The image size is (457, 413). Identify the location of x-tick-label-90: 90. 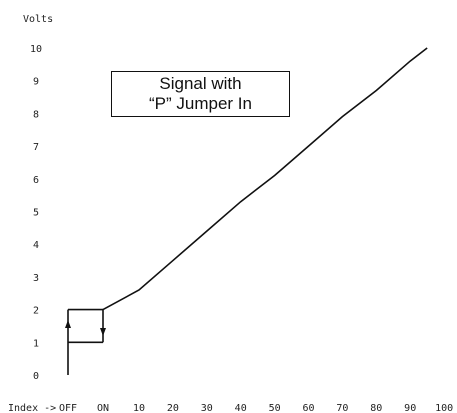
(410, 408).